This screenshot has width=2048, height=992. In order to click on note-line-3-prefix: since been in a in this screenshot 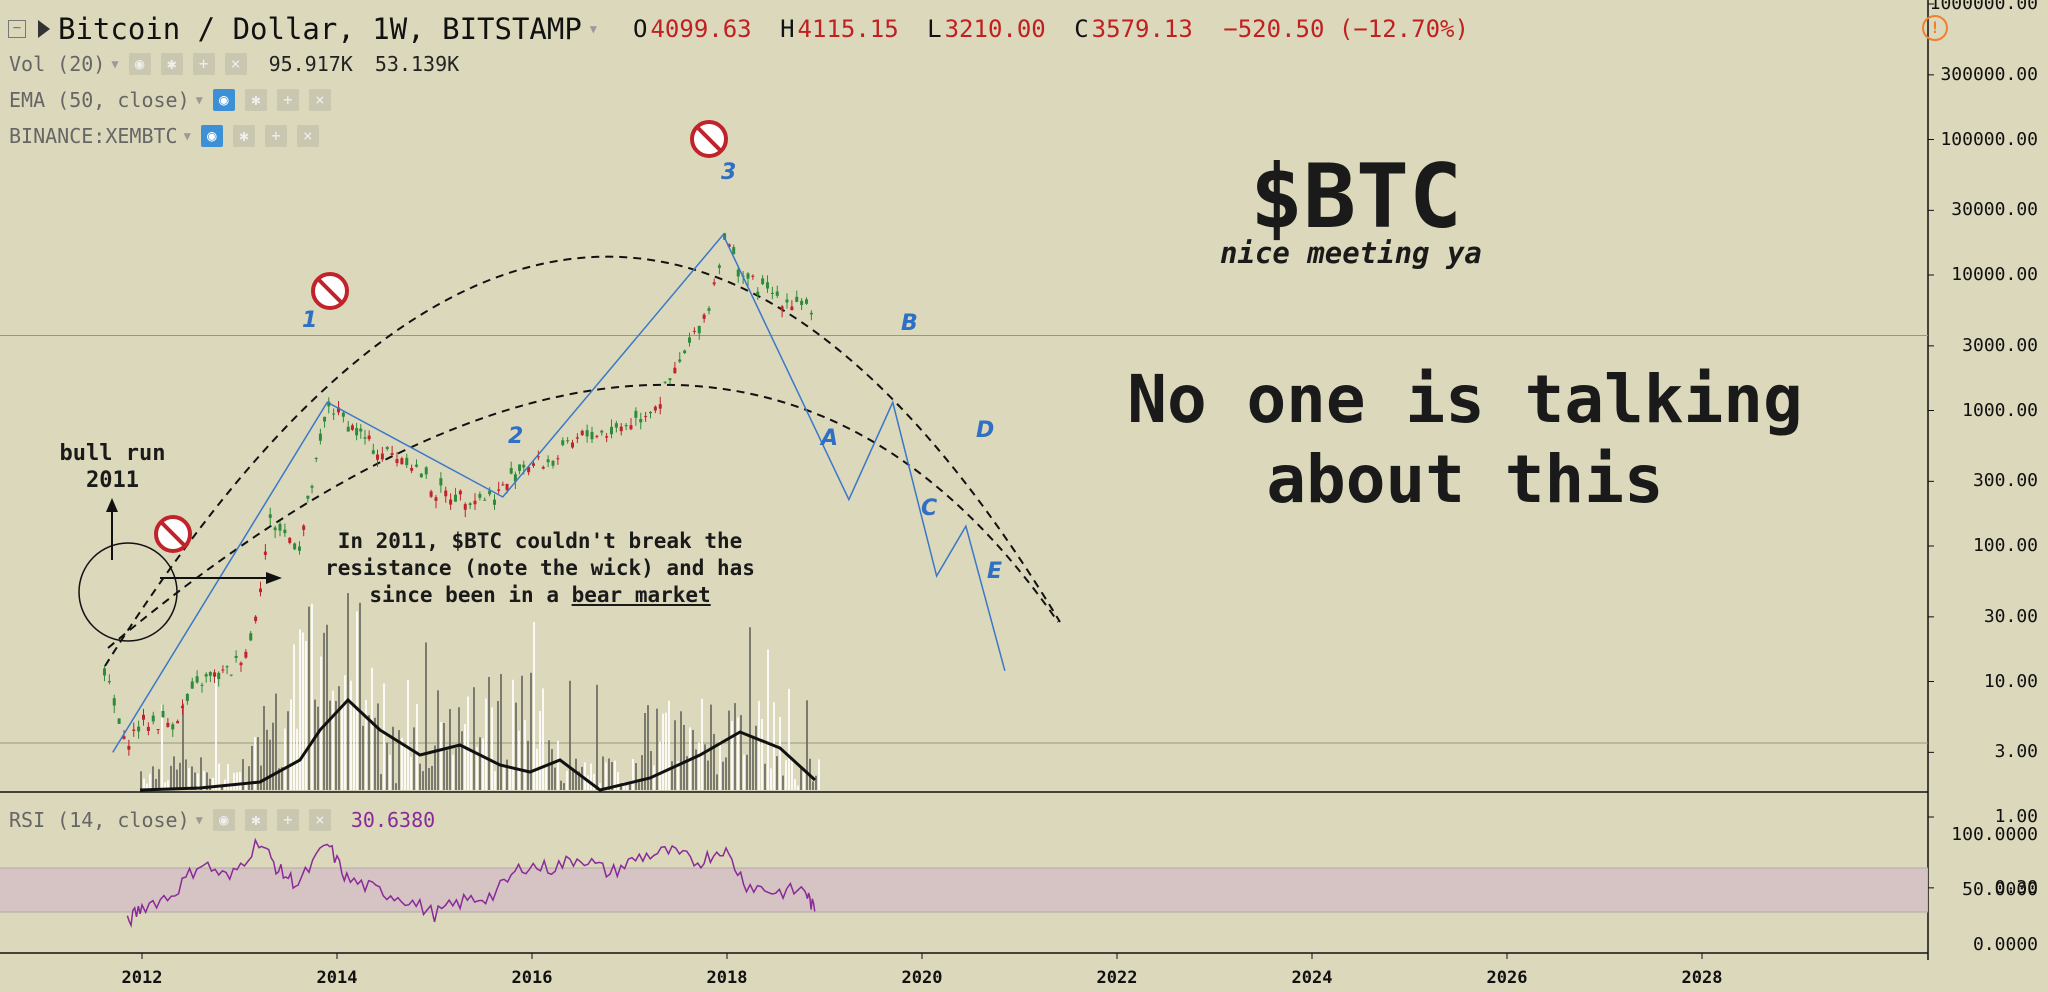, I will do `click(470, 595)`.